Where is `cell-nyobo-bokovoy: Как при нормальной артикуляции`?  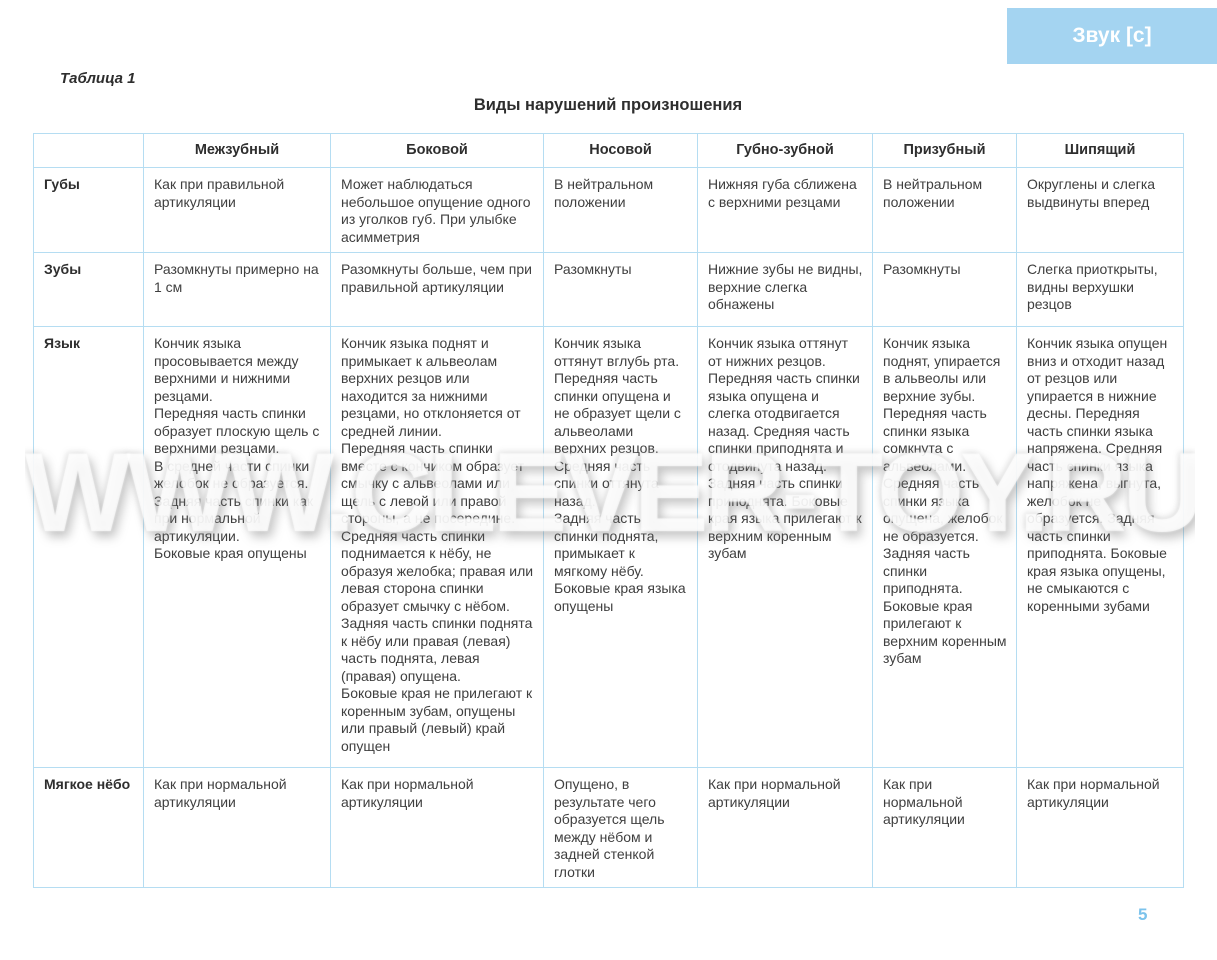
cell-nyobo-bokovoy: Как при нормальной артикуляции is located at coordinates (437, 827).